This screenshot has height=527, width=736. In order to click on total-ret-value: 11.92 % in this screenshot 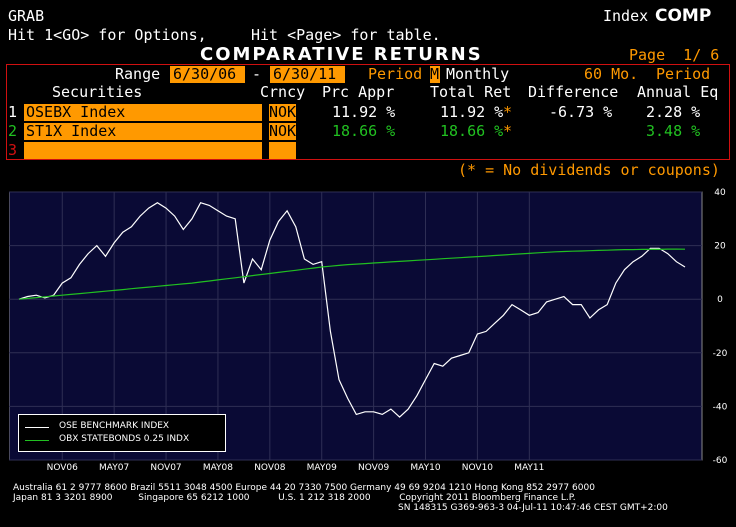, I will do `click(472, 112)`.